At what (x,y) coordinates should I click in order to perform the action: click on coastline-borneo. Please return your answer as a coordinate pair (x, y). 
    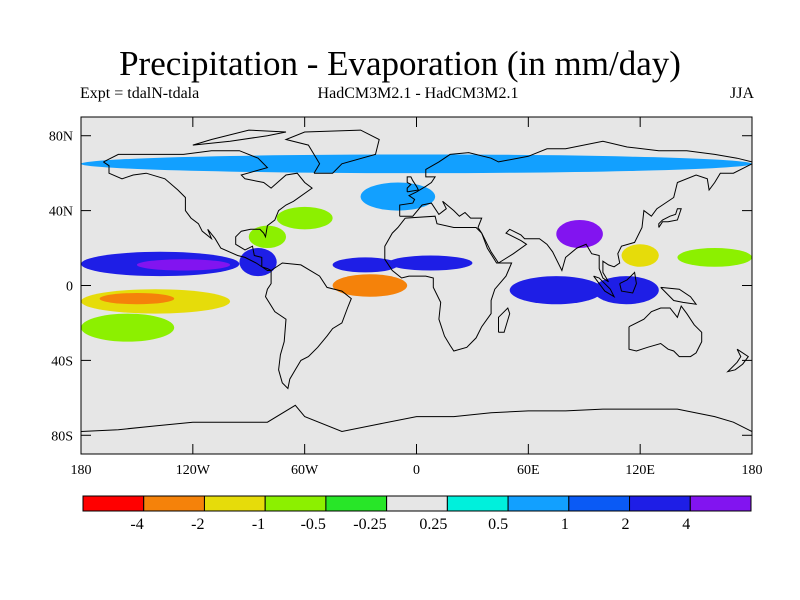
    Looking at the image, I should click on (628, 282).